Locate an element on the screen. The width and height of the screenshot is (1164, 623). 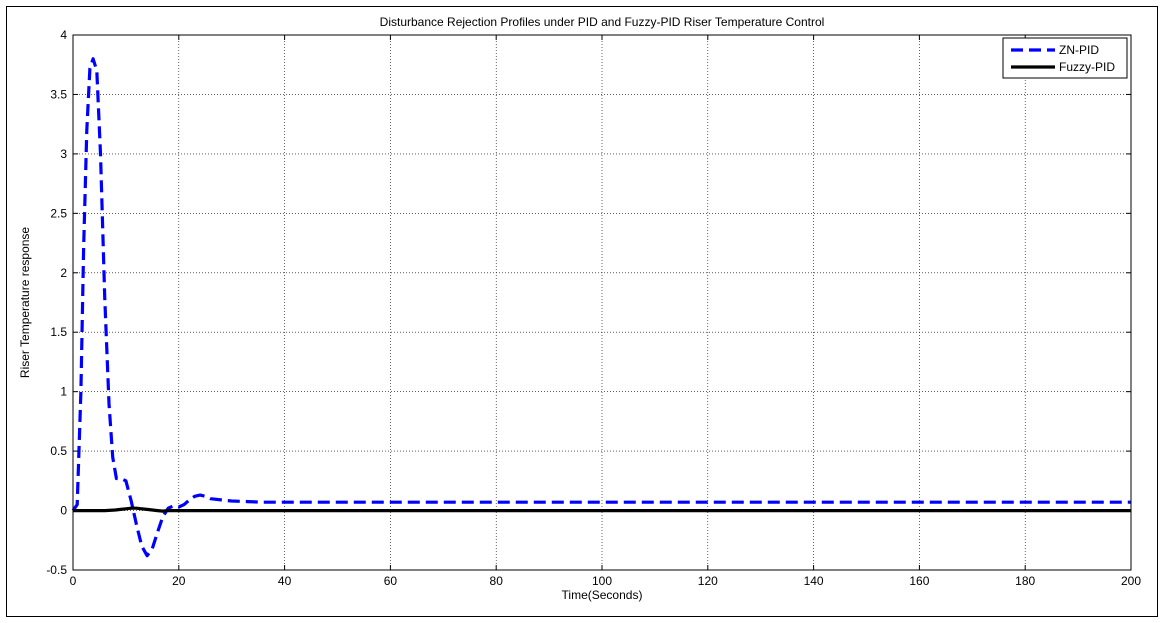
x-tick-label: 40 is located at coordinates (285, 581).